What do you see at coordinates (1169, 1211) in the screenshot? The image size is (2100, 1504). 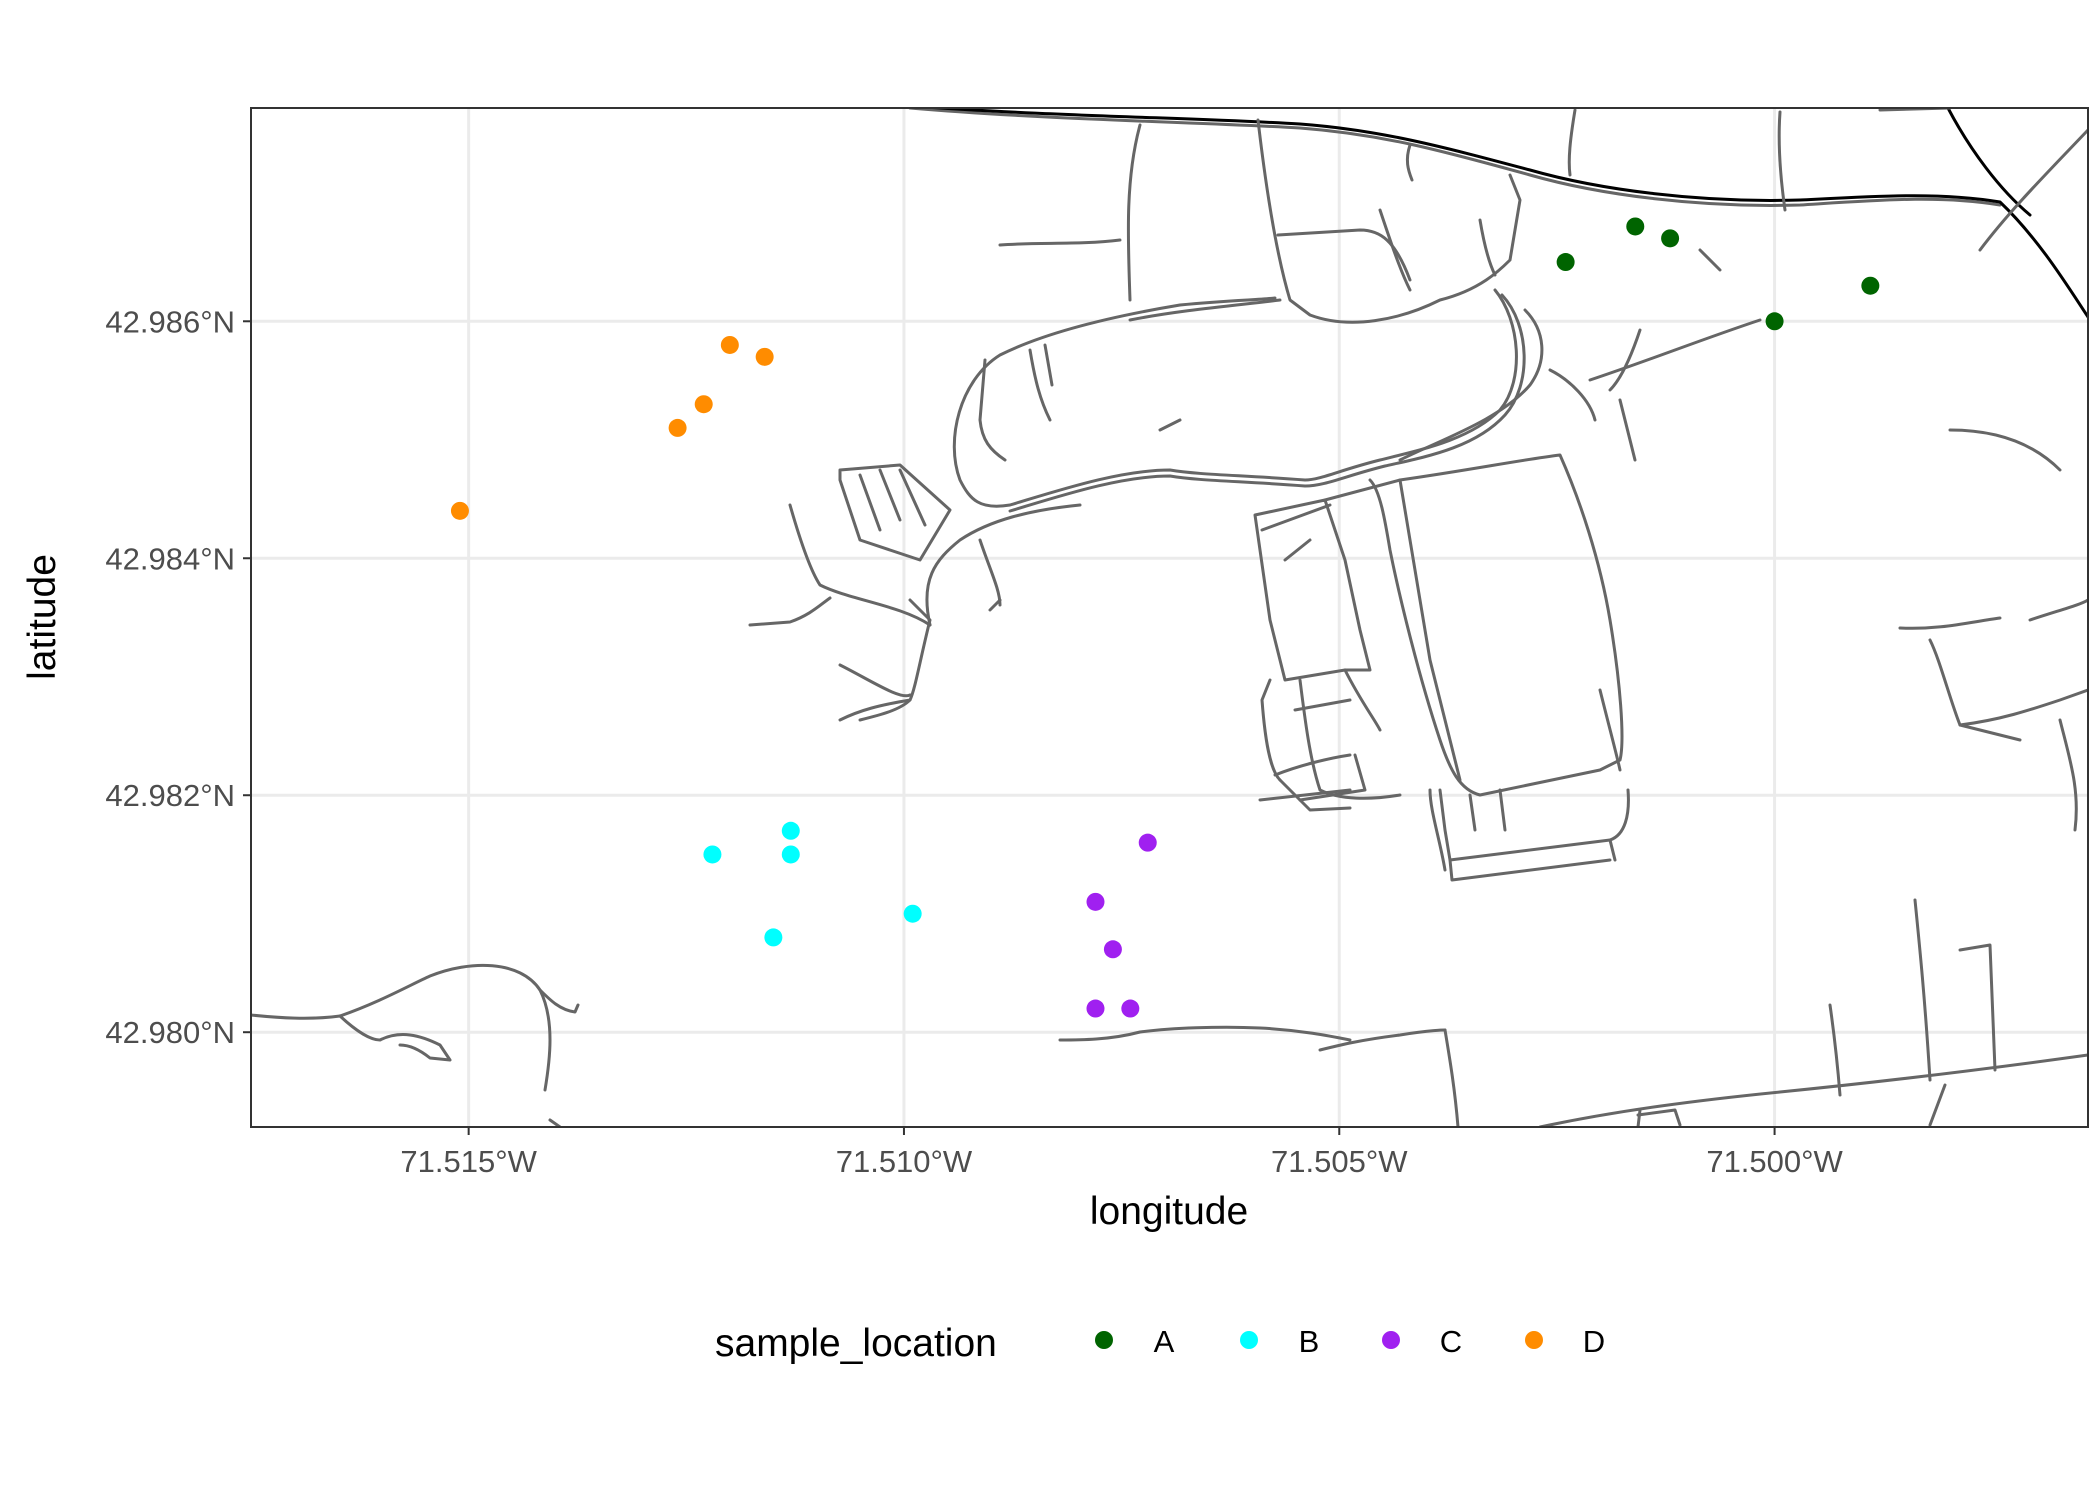 I see `x-axis-title: longitude` at bounding box center [1169, 1211].